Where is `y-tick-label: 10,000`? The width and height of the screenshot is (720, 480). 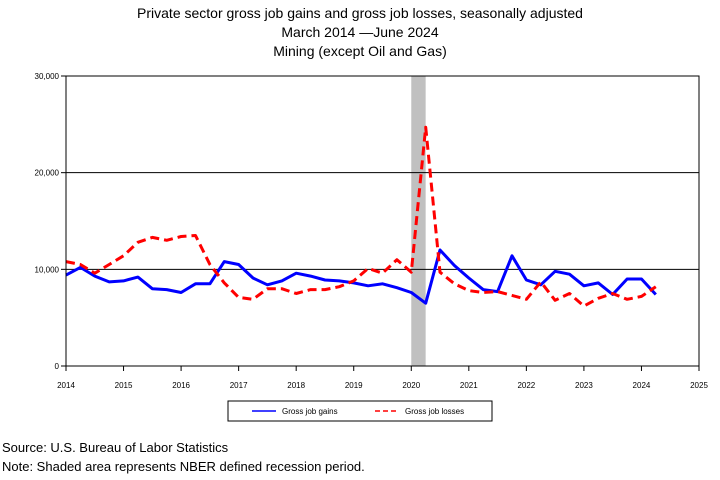
y-tick-label: 10,000 is located at coordinates (47, 269).